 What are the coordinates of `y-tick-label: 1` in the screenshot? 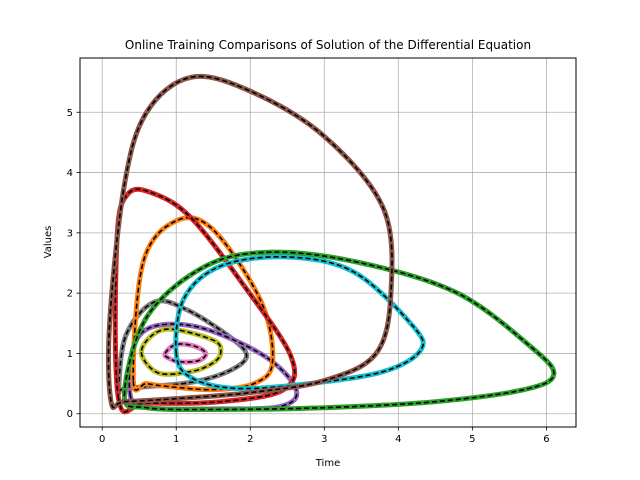 It's located at (70, 354).